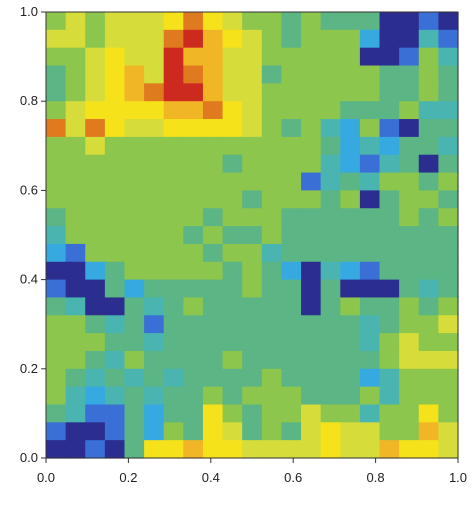 The width and height of the screenshot is (474, 509). I want to click on x-tick-label: 0.0, so click(46, 477).